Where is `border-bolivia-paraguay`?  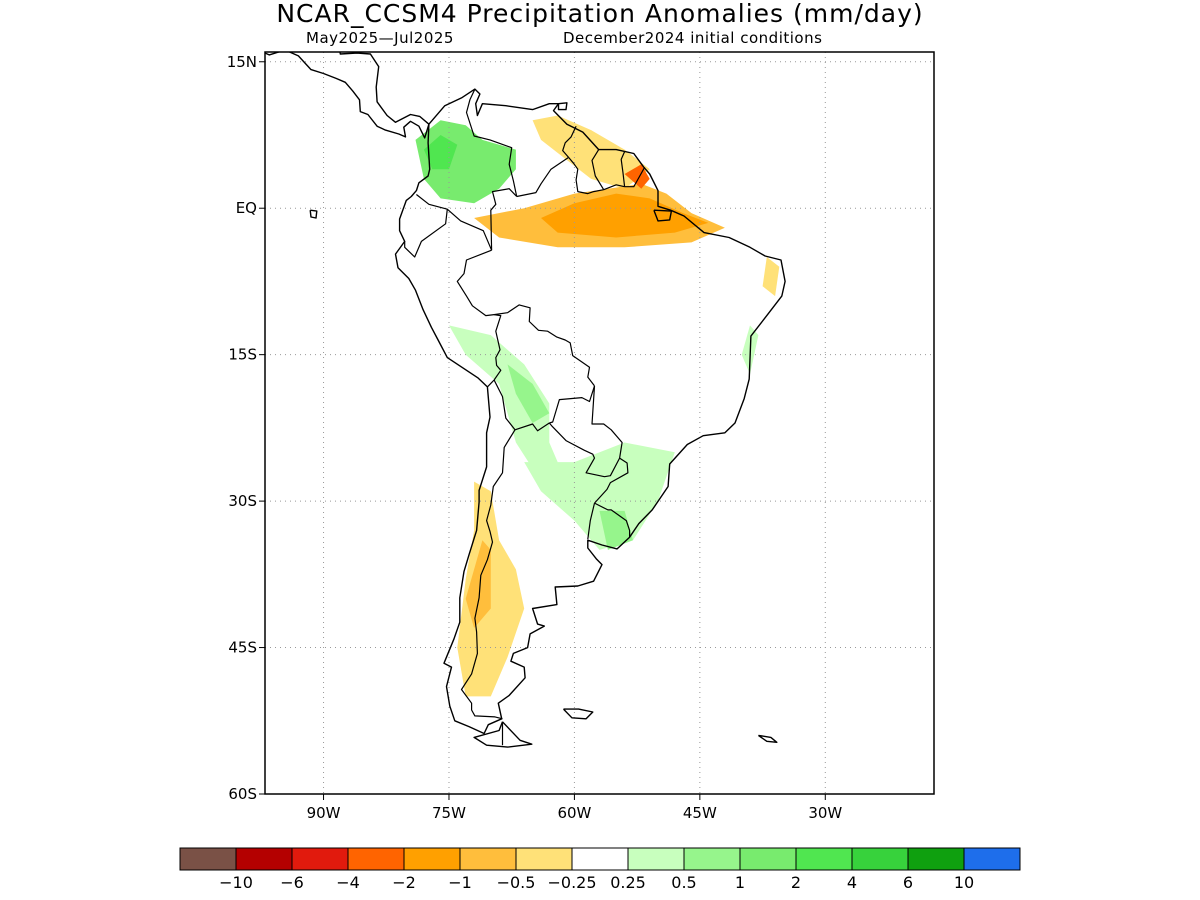 border-bolivia-paraguay is located at coordinates (572, 404).